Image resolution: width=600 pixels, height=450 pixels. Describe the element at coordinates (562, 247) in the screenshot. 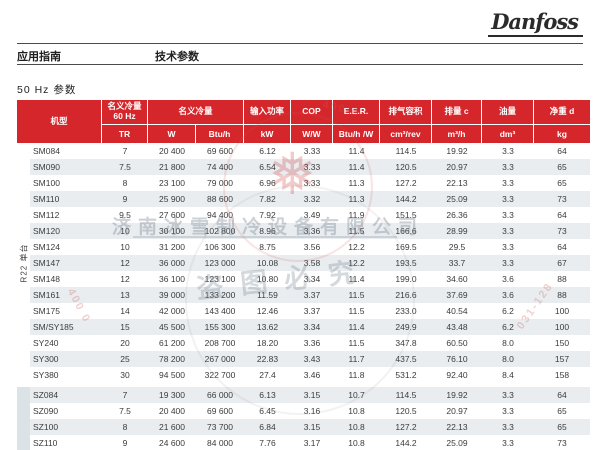

I see `cell-net-weight: 64` at that location.